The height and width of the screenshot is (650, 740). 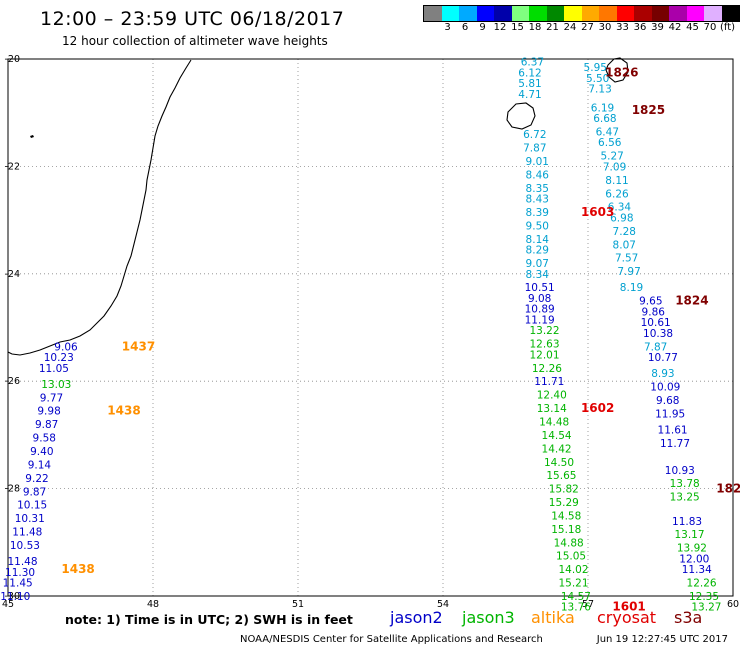 I want to click on wave-height-value: 14.54, so click(x=557, y=436).